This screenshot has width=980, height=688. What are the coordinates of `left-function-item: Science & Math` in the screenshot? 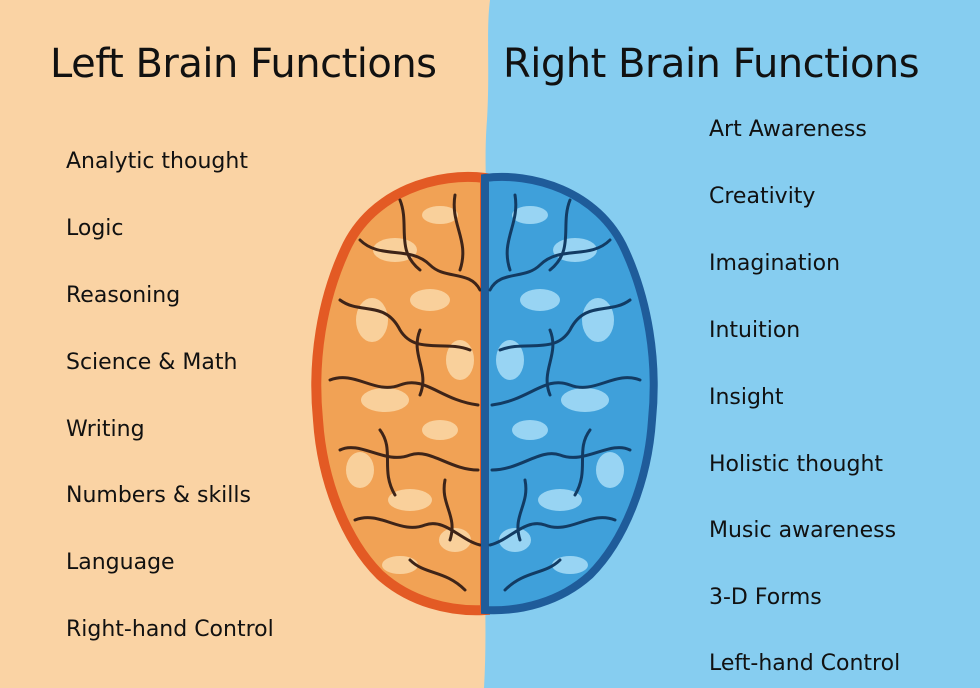 It's located at (152, 362).